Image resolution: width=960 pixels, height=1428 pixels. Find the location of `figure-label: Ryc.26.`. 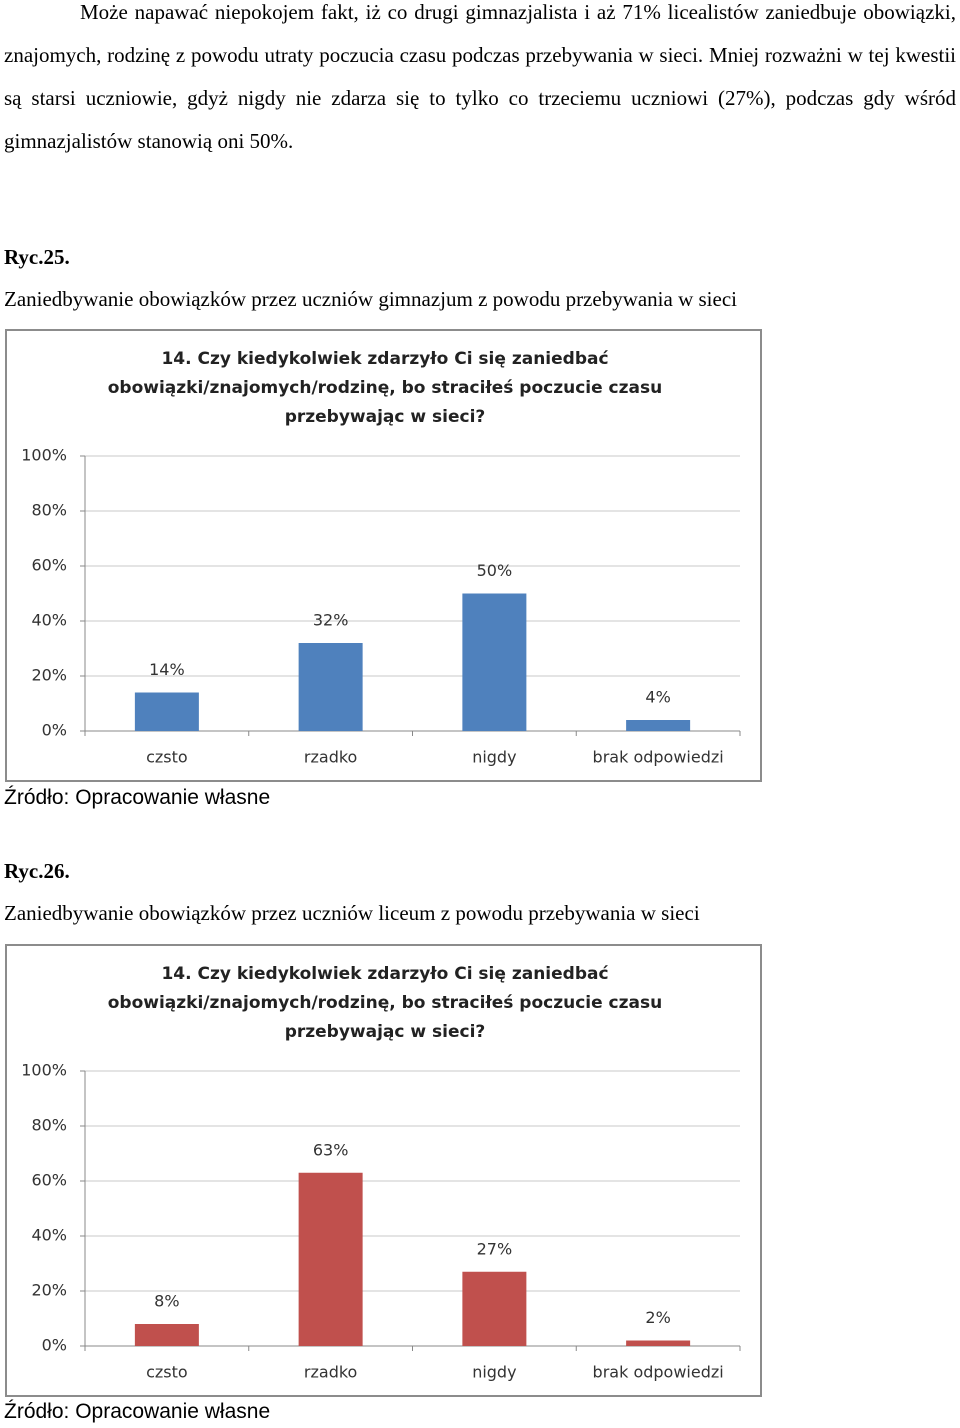

figure-label: Ryc.26. is located at coordinates (37, 871).